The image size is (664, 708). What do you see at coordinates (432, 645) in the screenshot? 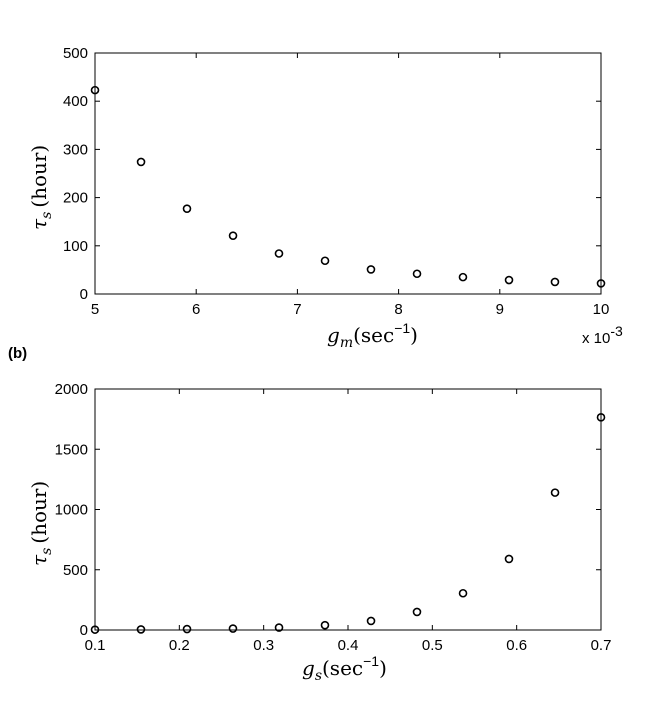
I see `x-tick-label: 0.5` at bounding box center [432, 645].